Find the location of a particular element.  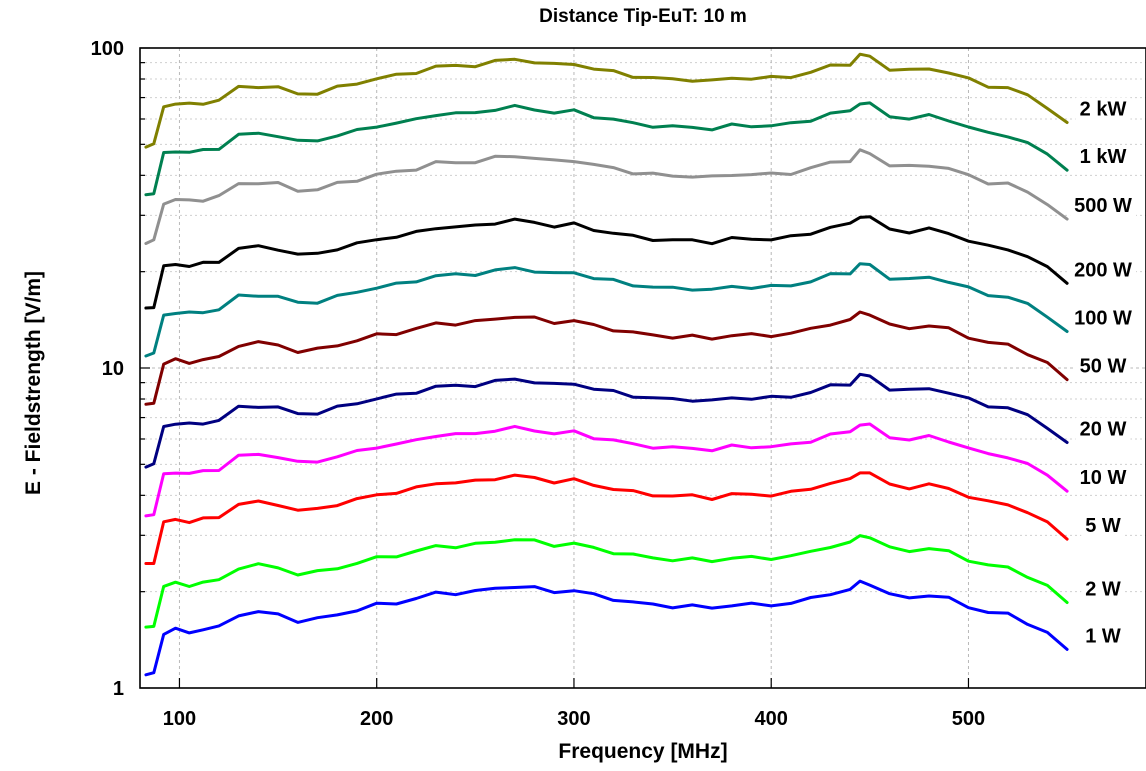

series-line-100-w is located at coordinates (606, 310).